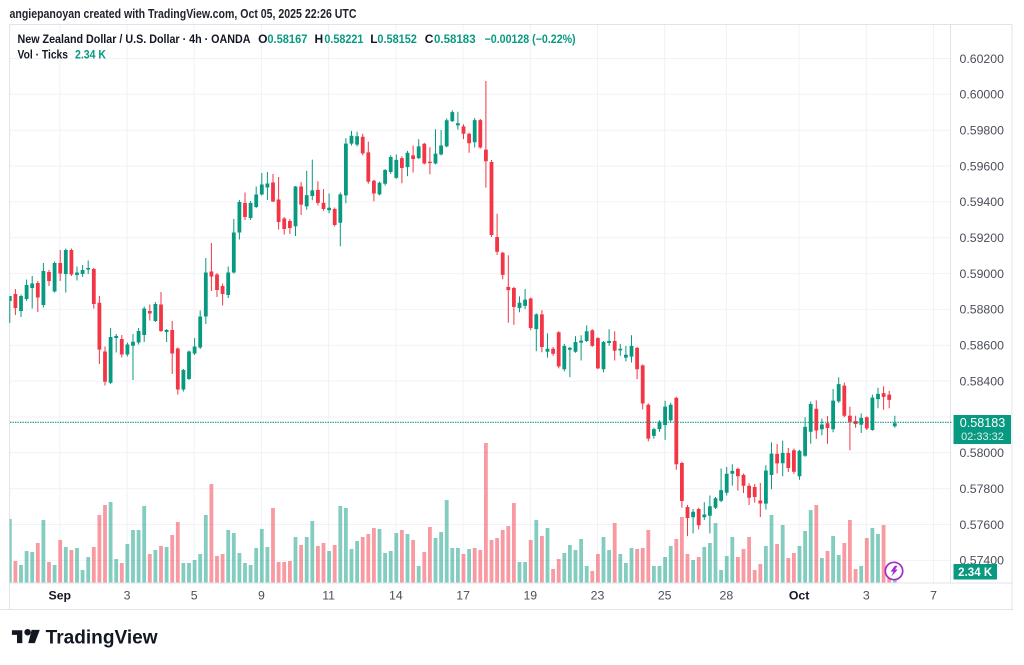  What do you see at coordinates (463, 596) in the screenshot?
I see `svg-text: 17` at bounding box center [463, 596].